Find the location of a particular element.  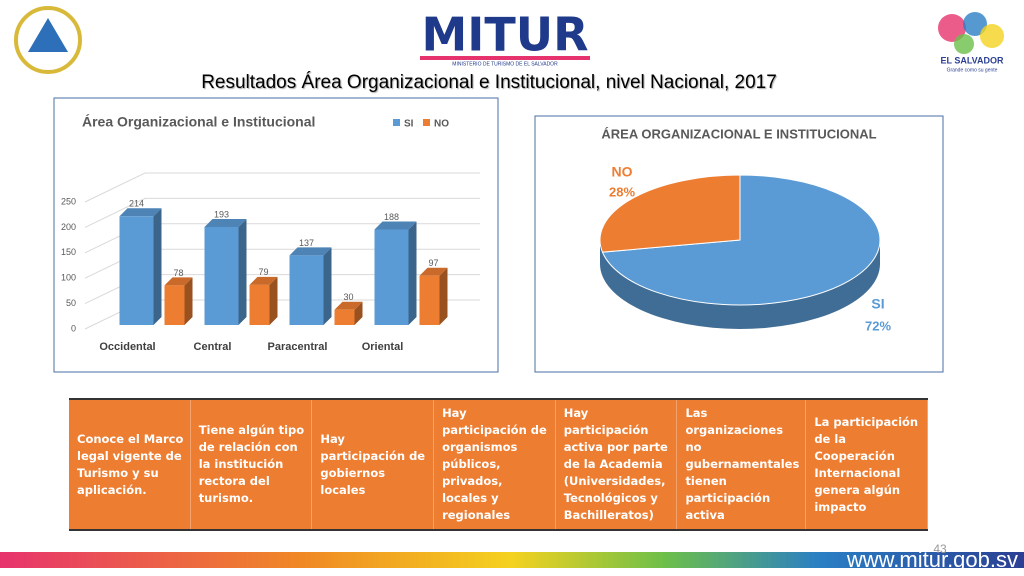

data-label: 78 is located at coordinates (178, 273).